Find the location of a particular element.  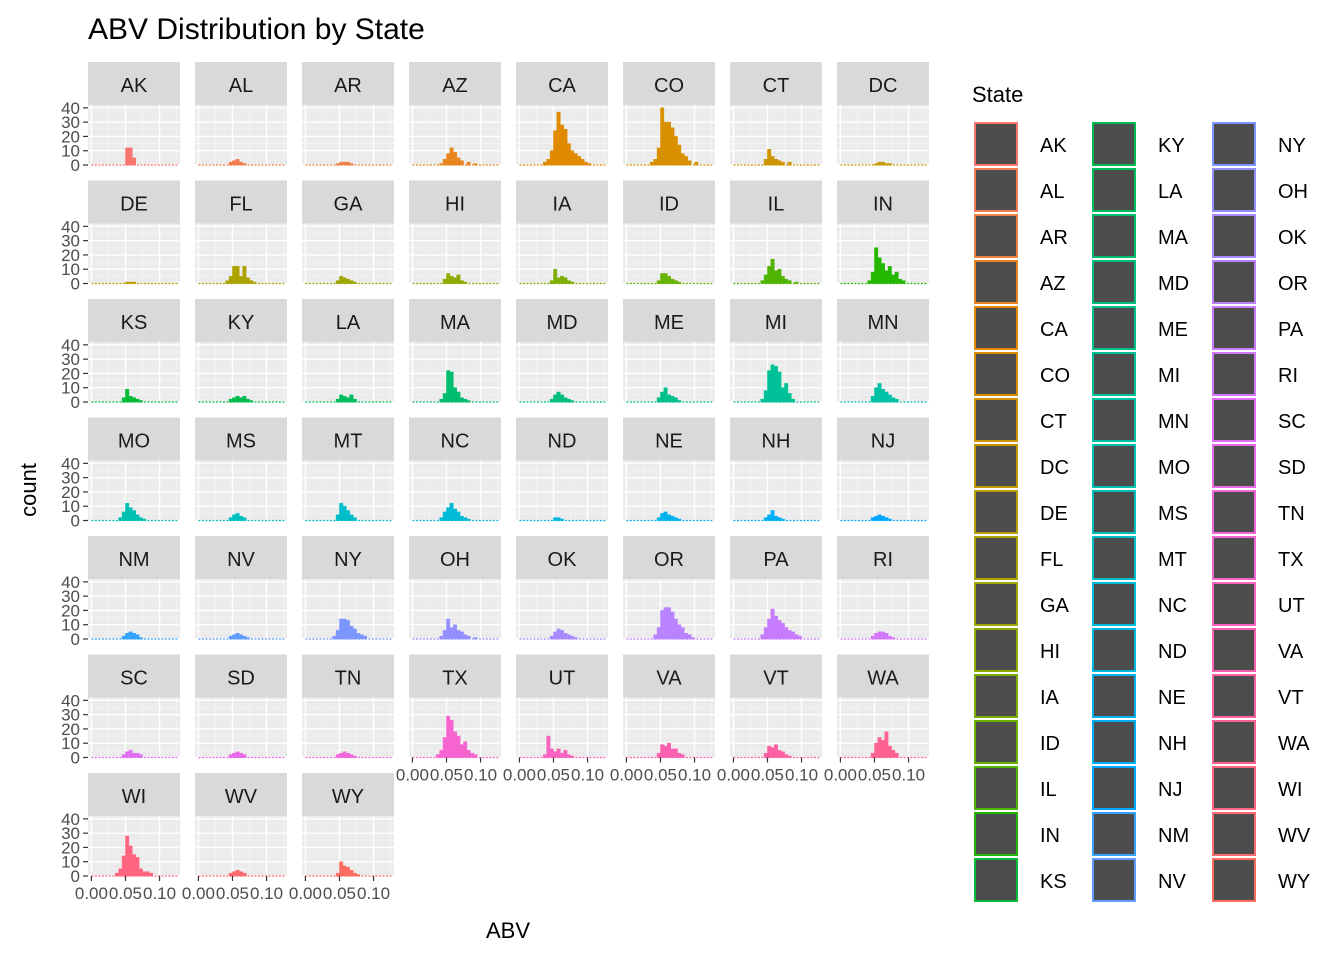

facet-strip-label: OK is located at coordinates (563, 560).